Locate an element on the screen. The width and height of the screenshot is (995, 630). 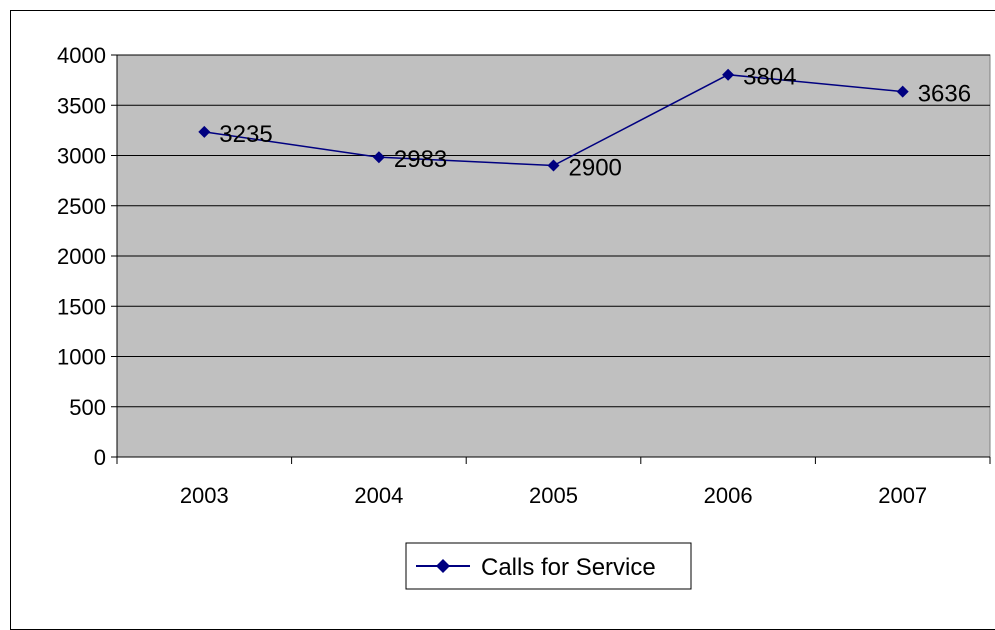
y-axis: 0 500 1000 1500 2000 2500 3000 3500 4000 is located at coordinates (87, 256).